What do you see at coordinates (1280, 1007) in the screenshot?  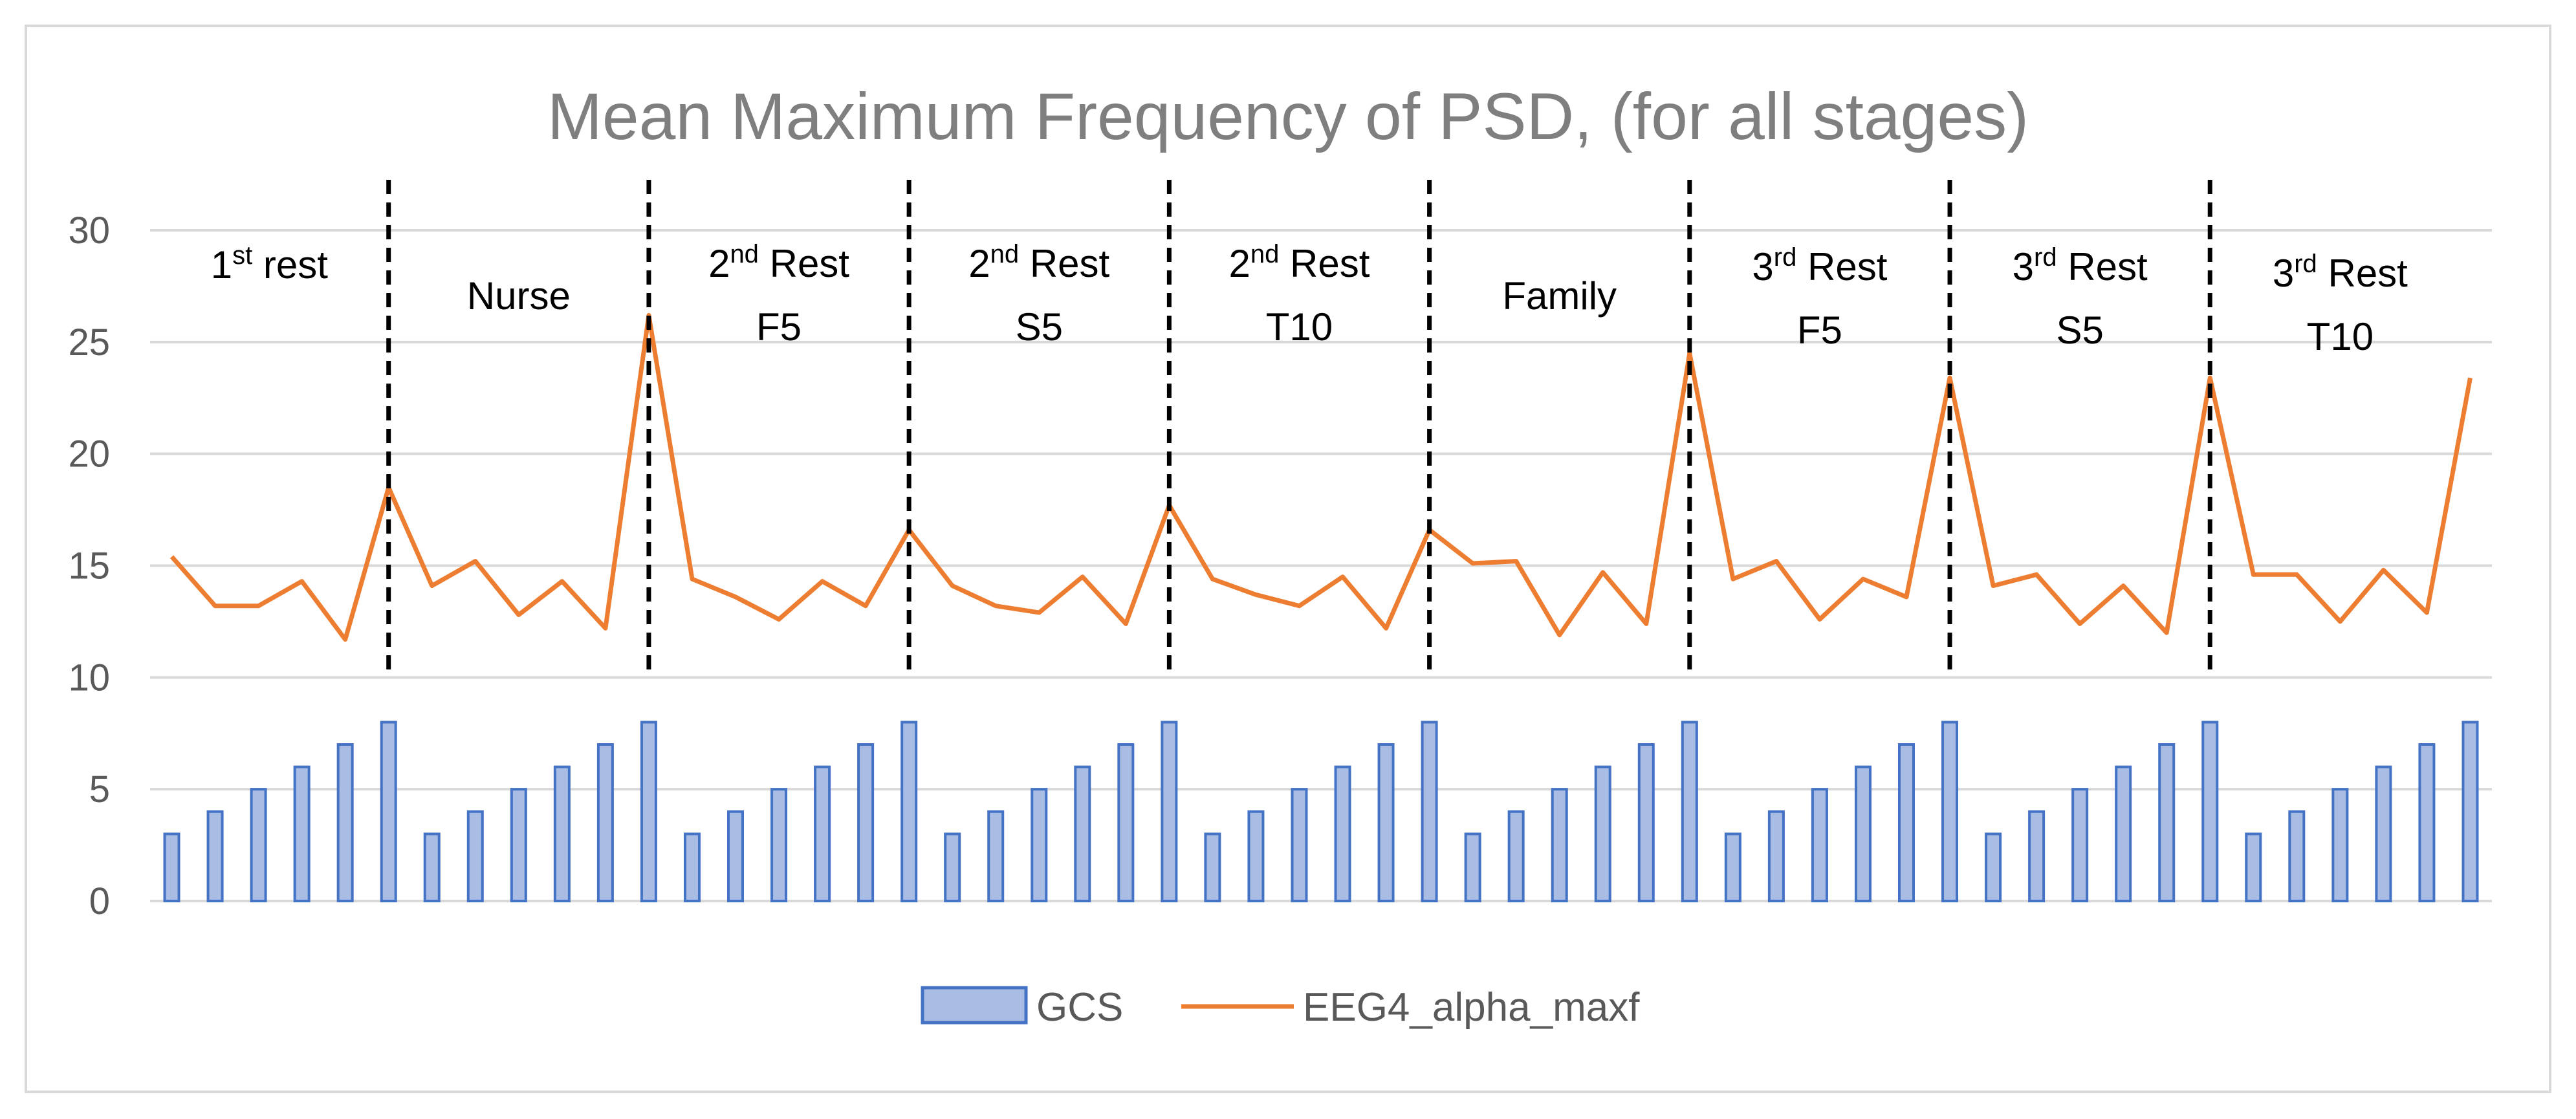 I see `legend: GCS EEG4_alpha_maxf` at bounding box center [1280, 1007].